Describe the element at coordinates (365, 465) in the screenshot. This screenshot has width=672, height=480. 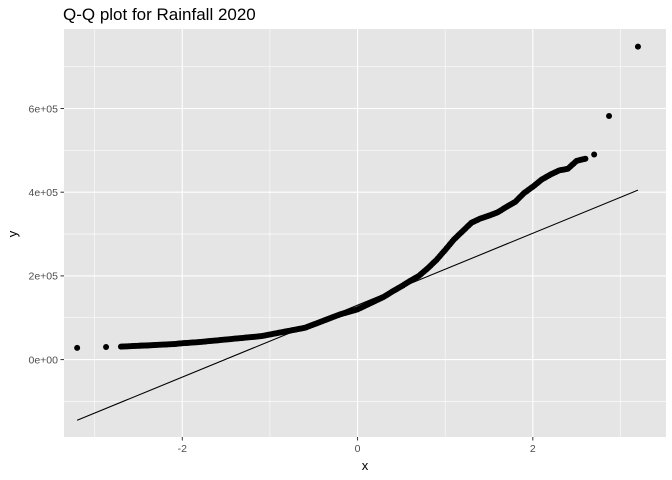
I see `x-axis-title: x` at that location.